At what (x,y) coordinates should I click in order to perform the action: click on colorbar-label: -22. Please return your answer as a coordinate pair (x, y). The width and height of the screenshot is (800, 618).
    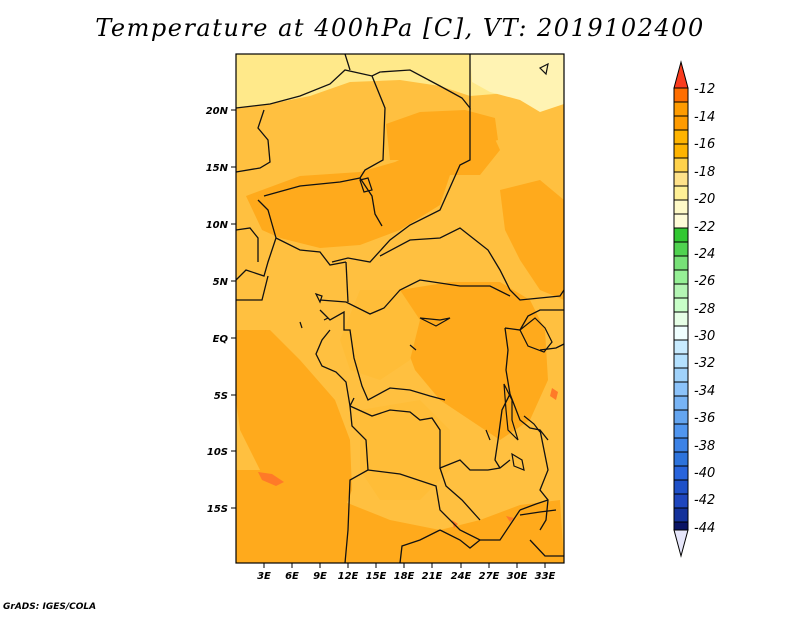
    Looking at the image, I should click on (704, 227).